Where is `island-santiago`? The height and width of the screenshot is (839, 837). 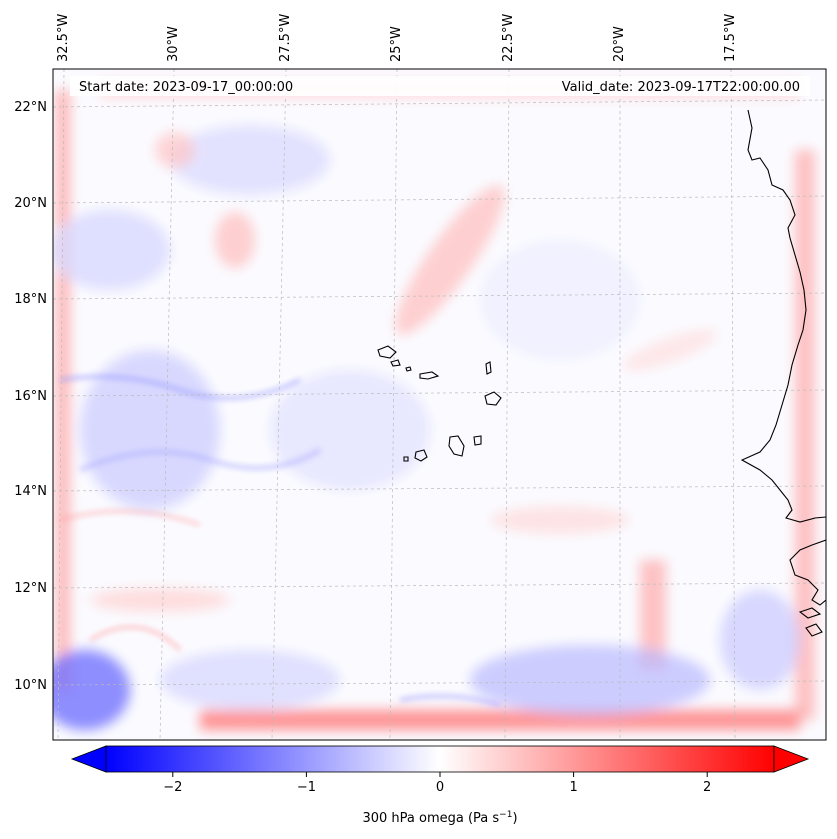 island-santiago is located at coordinates (456, 446).